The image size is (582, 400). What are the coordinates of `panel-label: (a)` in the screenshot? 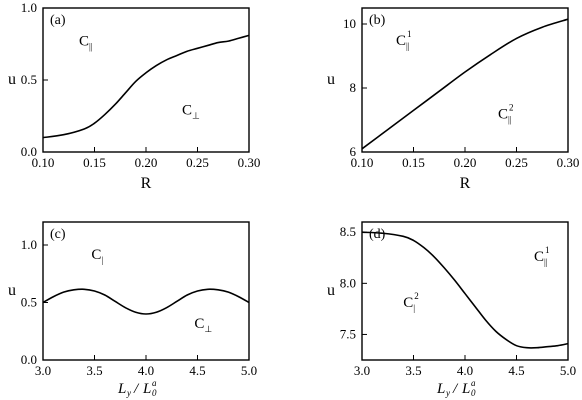 It's located at (58, 20).